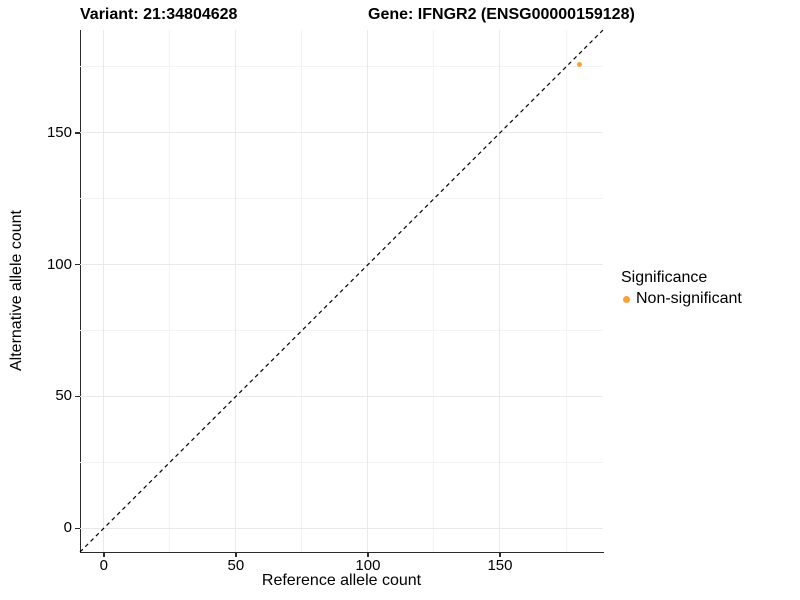 Image resolution: width=800 pixels, height=600 pixels. I want to click on variant-title: Variant: 21:34804628, so click(159, 14).